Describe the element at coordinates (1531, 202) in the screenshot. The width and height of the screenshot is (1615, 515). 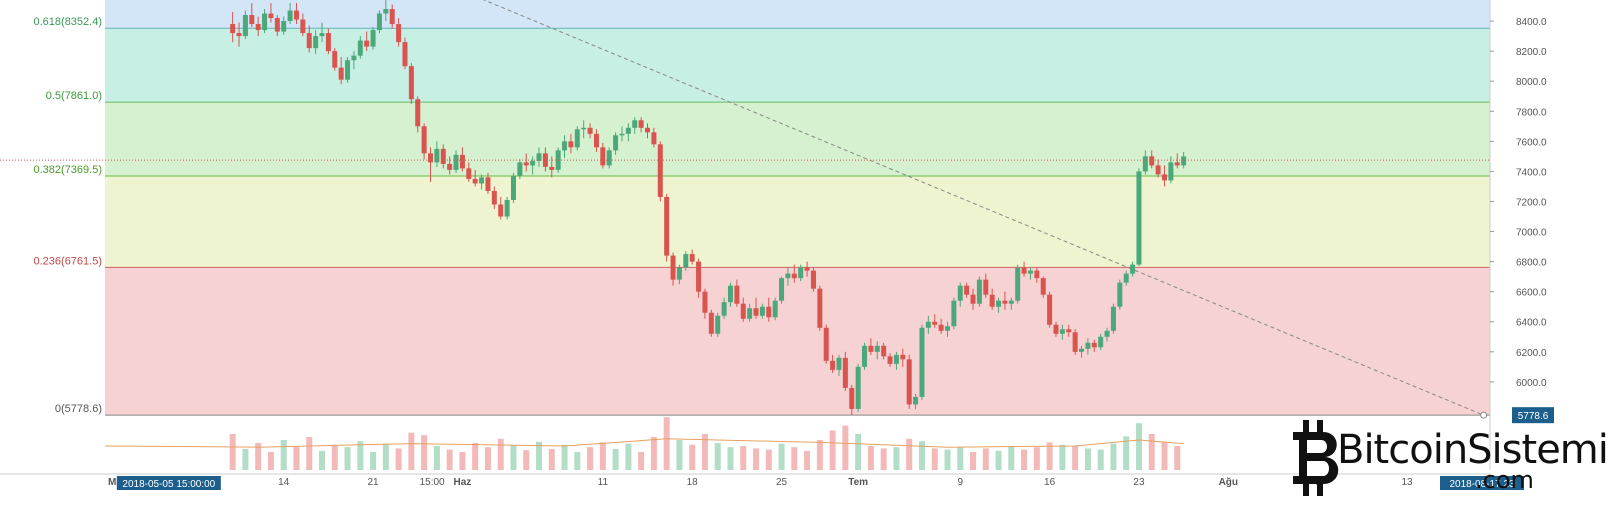
I see `y-tick-label: 7200.0` at that location.